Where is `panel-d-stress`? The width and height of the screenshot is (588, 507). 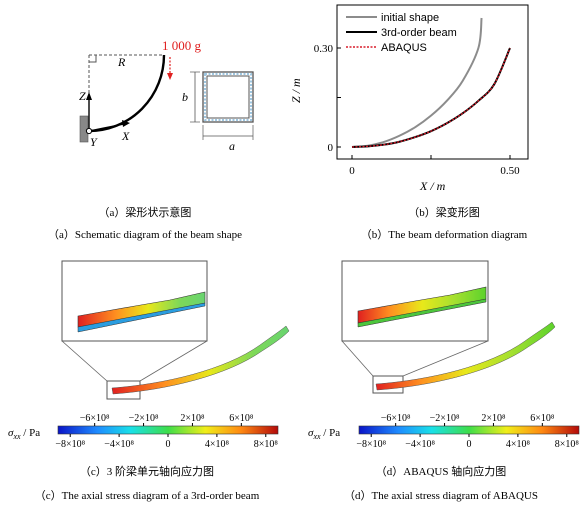 panel-d-stress is located at coordinates (448, 327).